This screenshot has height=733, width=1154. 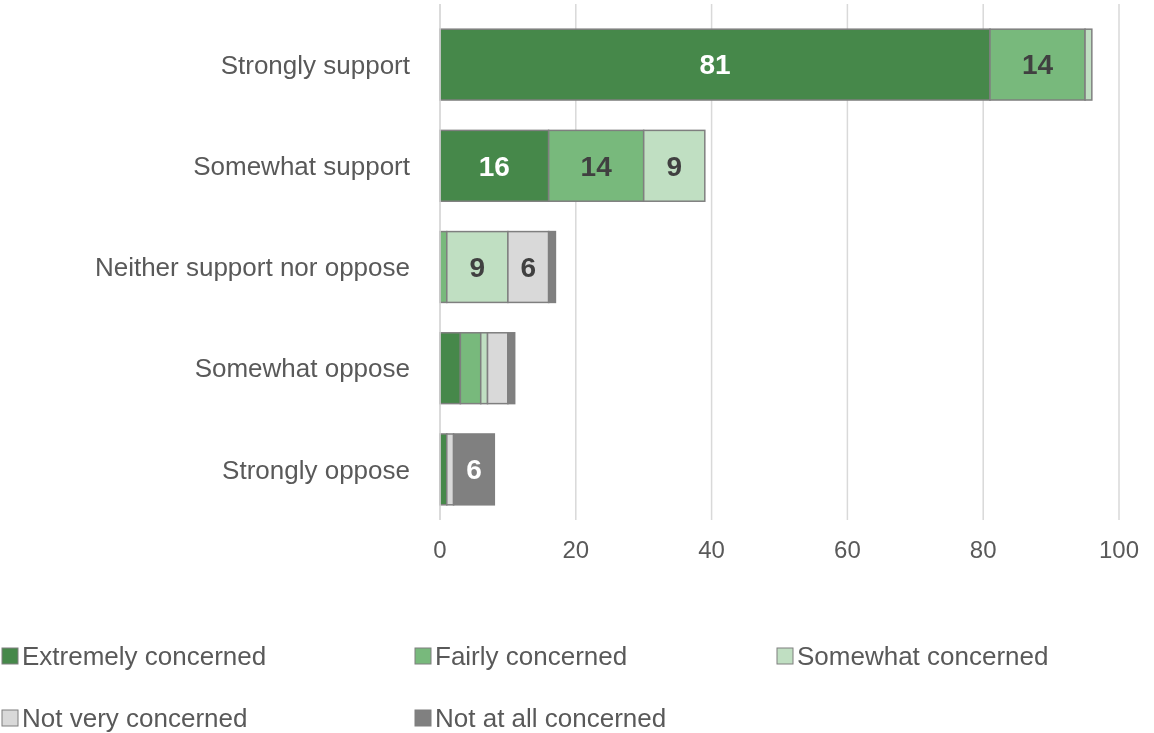 What do you see at coordinates (923, 656) in the screenshot?
I see `legend-label: Somewhat concerned` at bounding box center [923, 656].